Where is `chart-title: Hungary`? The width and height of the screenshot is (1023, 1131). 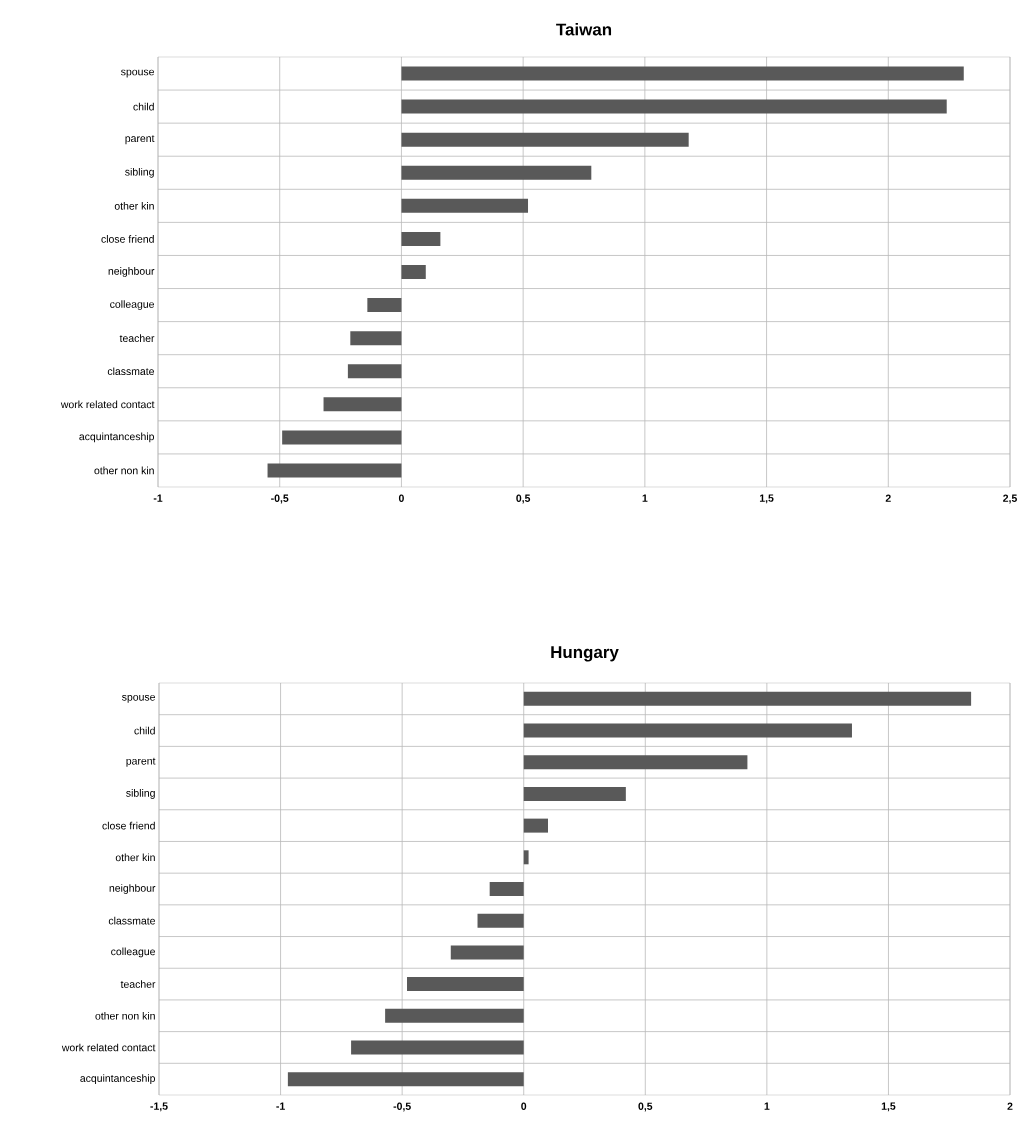 chart-title: Hungary is located at coordinates (585, 654).